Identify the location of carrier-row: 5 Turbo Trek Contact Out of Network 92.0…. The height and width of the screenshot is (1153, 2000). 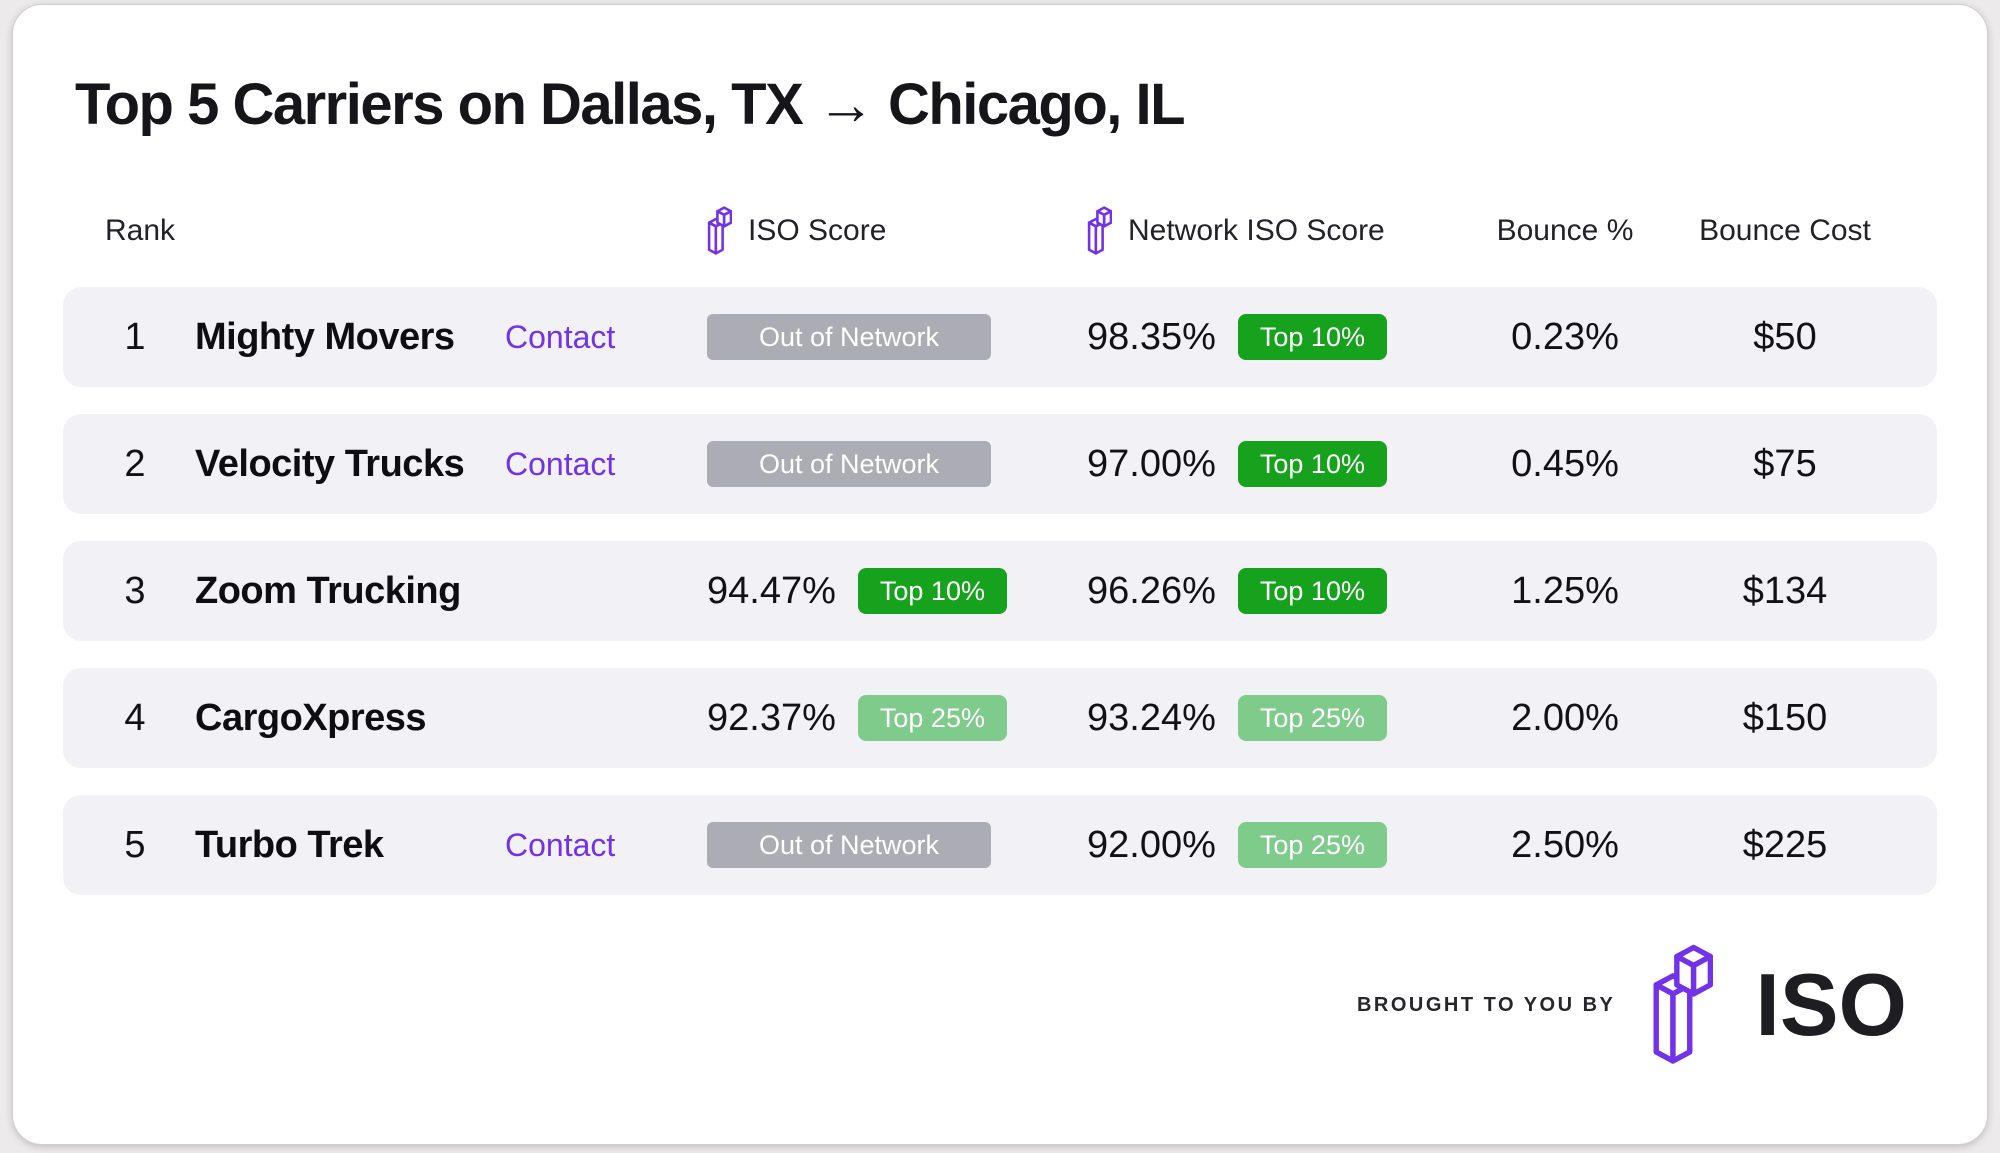
(1000, 845).